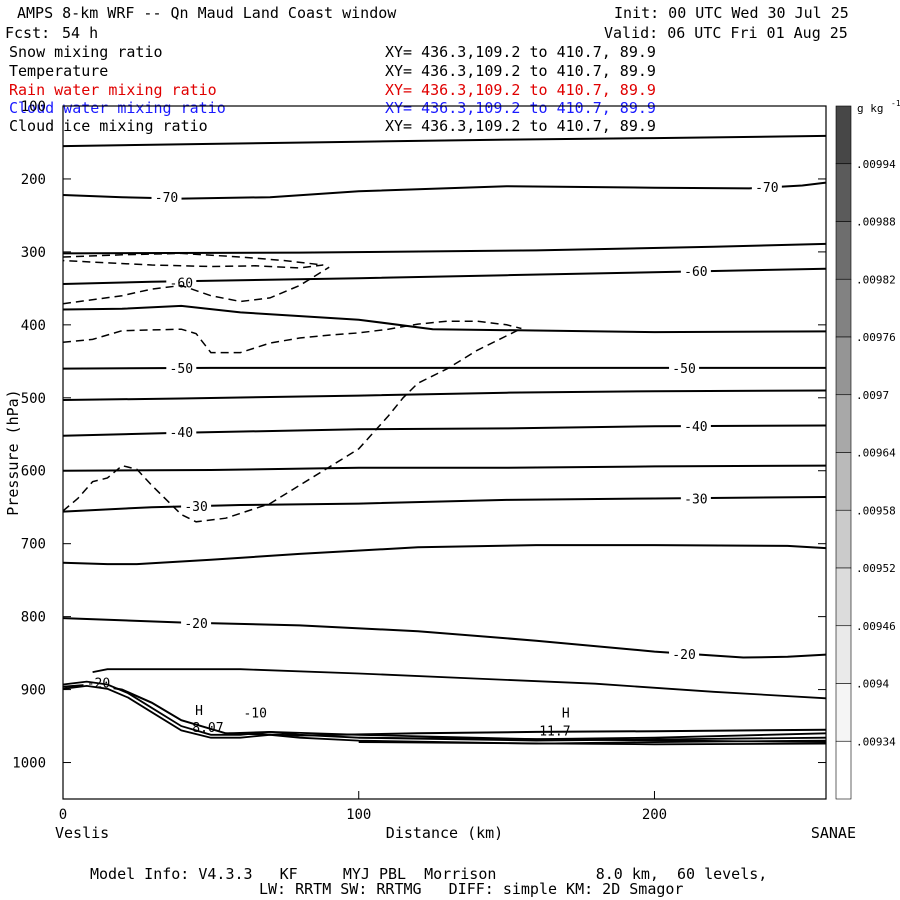 Image resolution: width=900 pixels, height=900 pixels. What do you see at coordinates (876, 222) in the screenshot?
I see `colorbar-label: .00988` at bounding box center [876, 222].